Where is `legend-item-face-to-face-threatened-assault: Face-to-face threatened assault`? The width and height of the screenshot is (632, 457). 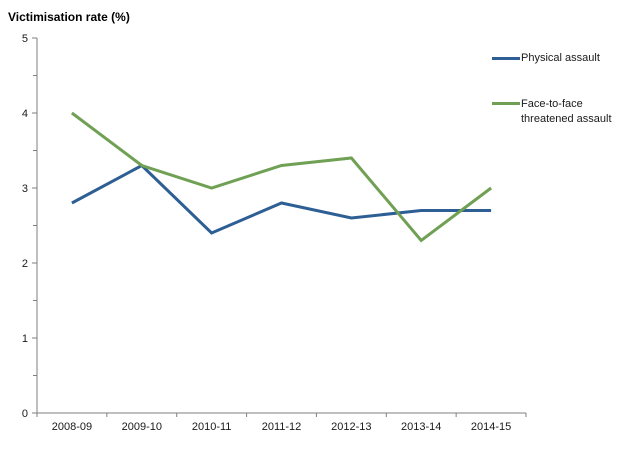 legend-item-face-to-face-threatened-assault: Face-to-face threatened assault is located at coordinates (558, 112).